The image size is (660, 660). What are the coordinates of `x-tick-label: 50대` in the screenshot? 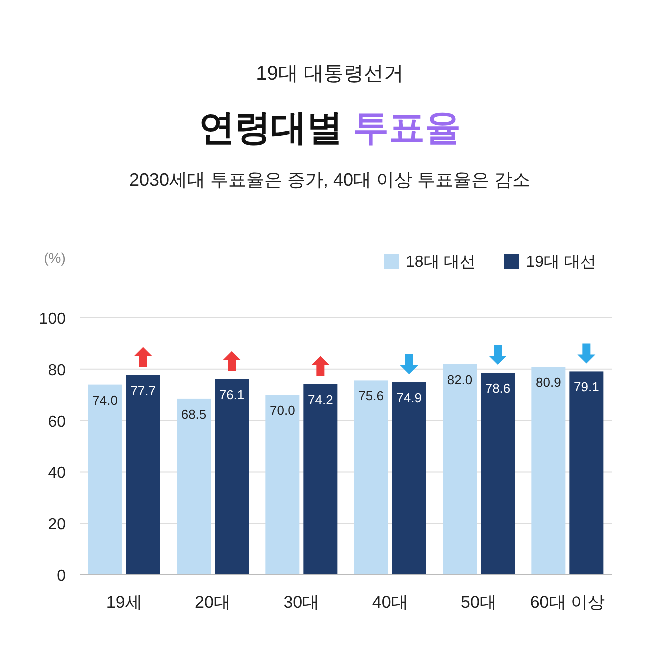 It's located at (479, 602).